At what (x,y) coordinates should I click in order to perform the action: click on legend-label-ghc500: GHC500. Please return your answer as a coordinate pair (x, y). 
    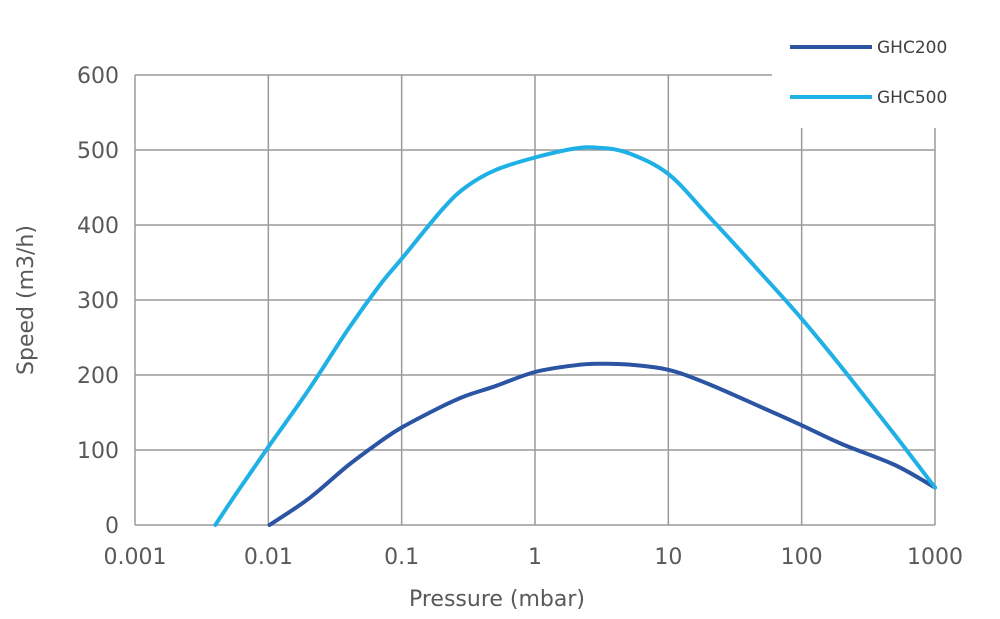
    Looking at the image, I should click on (912, 98).